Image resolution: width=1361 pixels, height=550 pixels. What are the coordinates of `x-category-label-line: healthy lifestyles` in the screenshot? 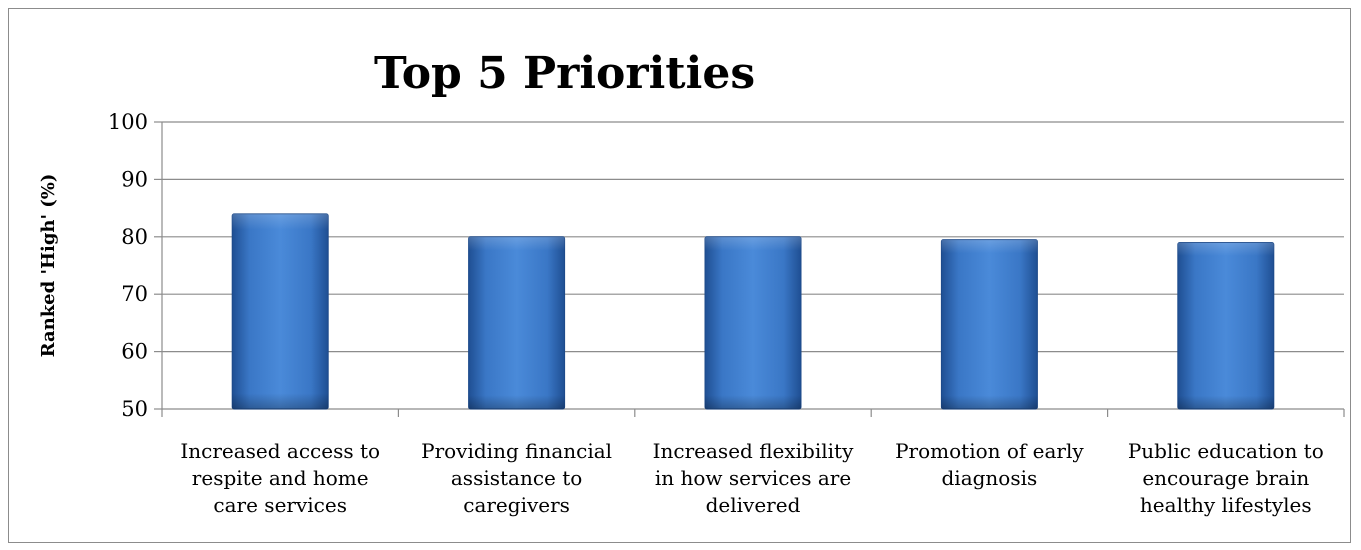 It's located at (1226, 505).